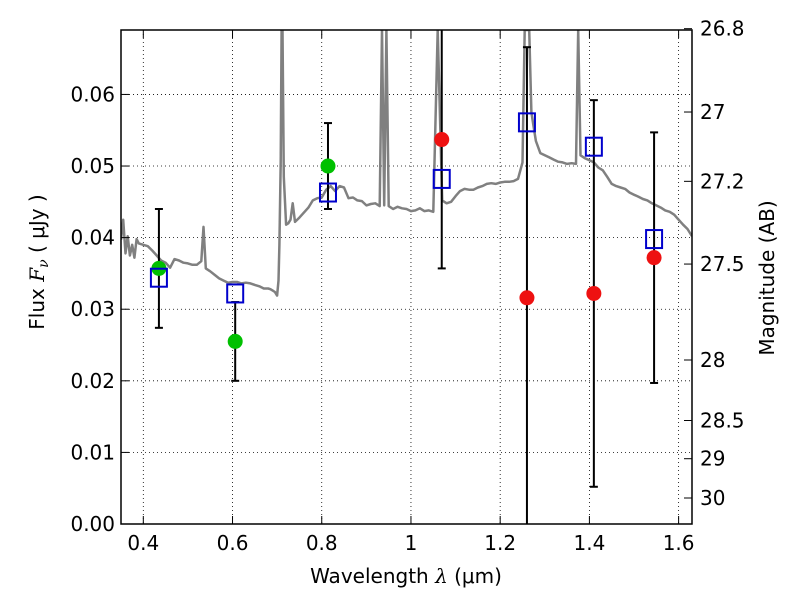  What do you see at coordinates (411, 543) in the screenshot?
I see `x-tick-label: 1` at bounding box center [411, 543].